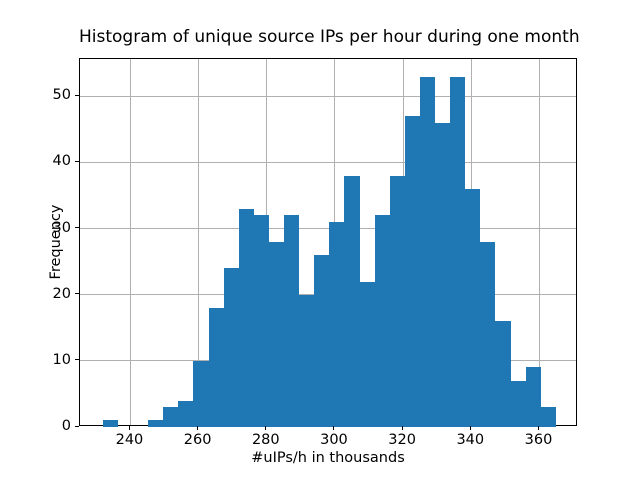  I want to click on x-tick-label: 240, so click(129, 440).